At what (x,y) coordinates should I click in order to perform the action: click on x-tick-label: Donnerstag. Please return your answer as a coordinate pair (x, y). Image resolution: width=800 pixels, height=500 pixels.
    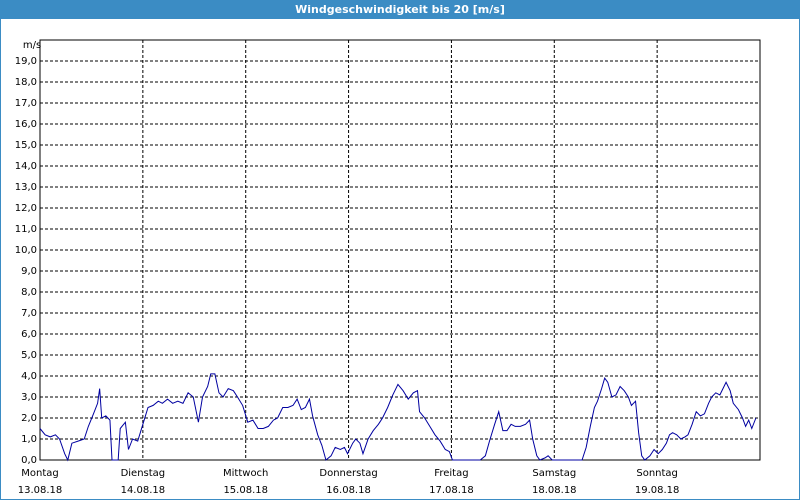
    Looking at the image, I should click on (348, 473).